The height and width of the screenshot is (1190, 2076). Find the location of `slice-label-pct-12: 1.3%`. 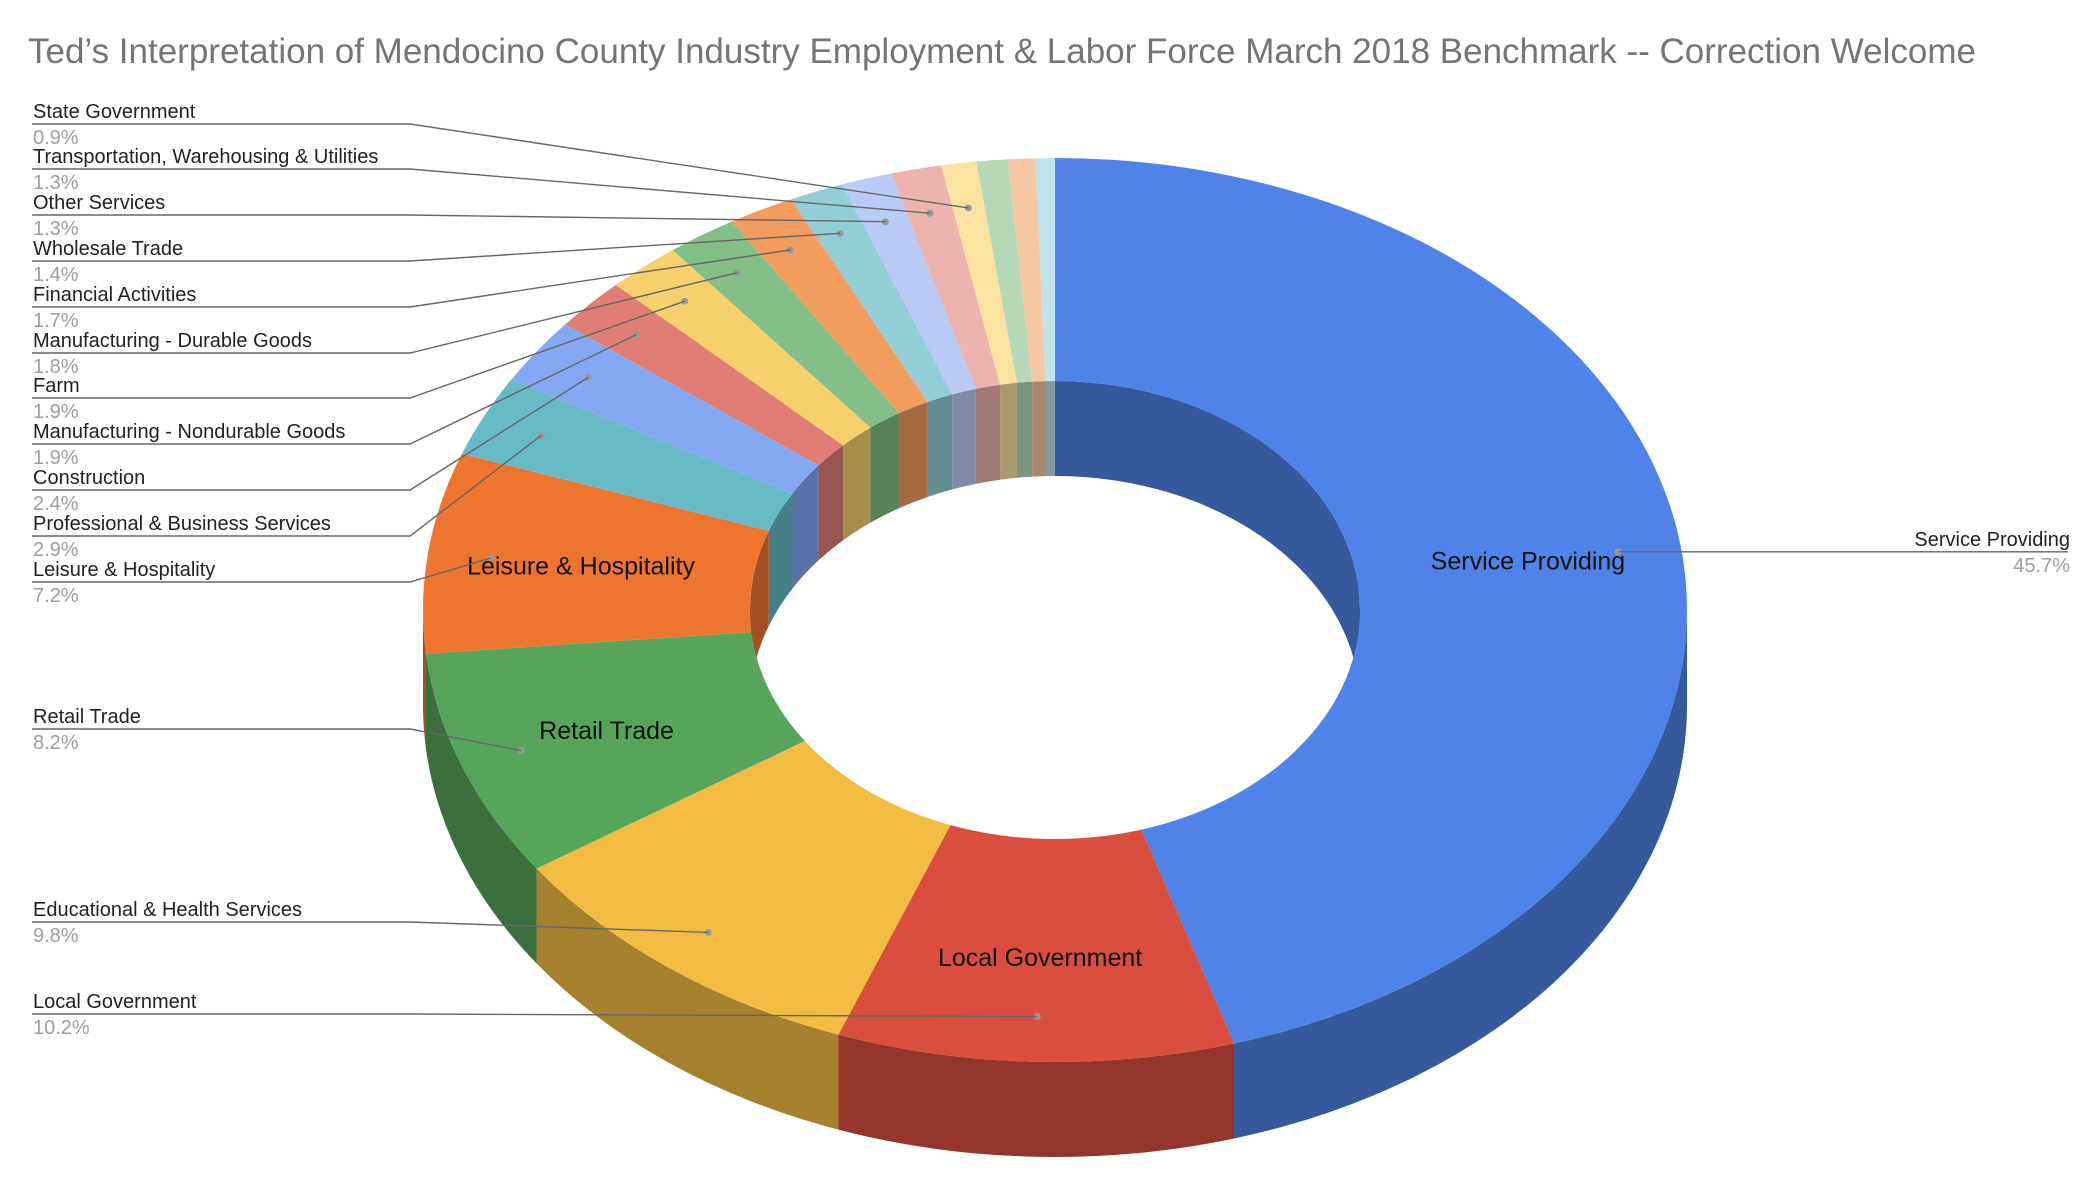

slice-label-pct-12: 1.3% is located at coordinates (56, 229).